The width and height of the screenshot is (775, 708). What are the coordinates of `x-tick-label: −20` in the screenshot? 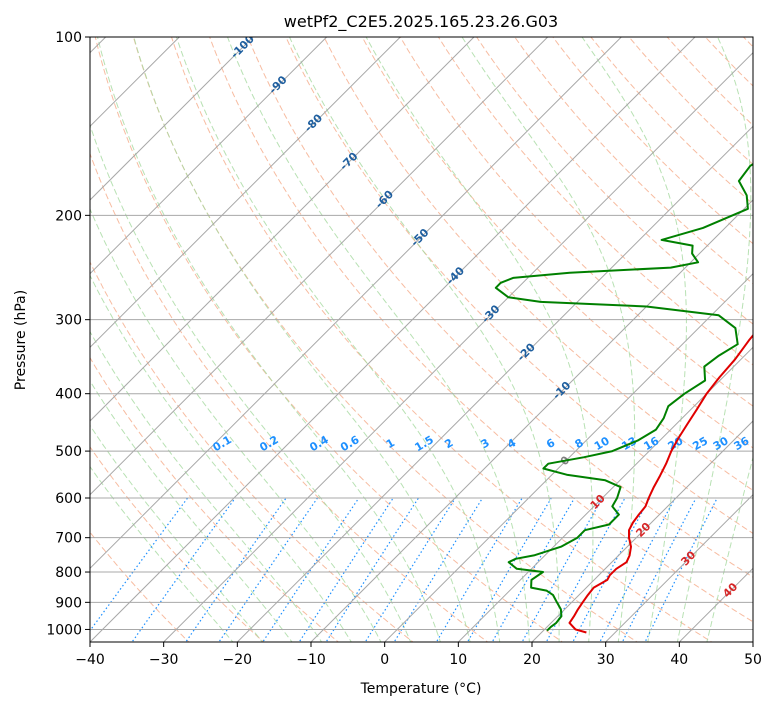 It's located at (238, 660).